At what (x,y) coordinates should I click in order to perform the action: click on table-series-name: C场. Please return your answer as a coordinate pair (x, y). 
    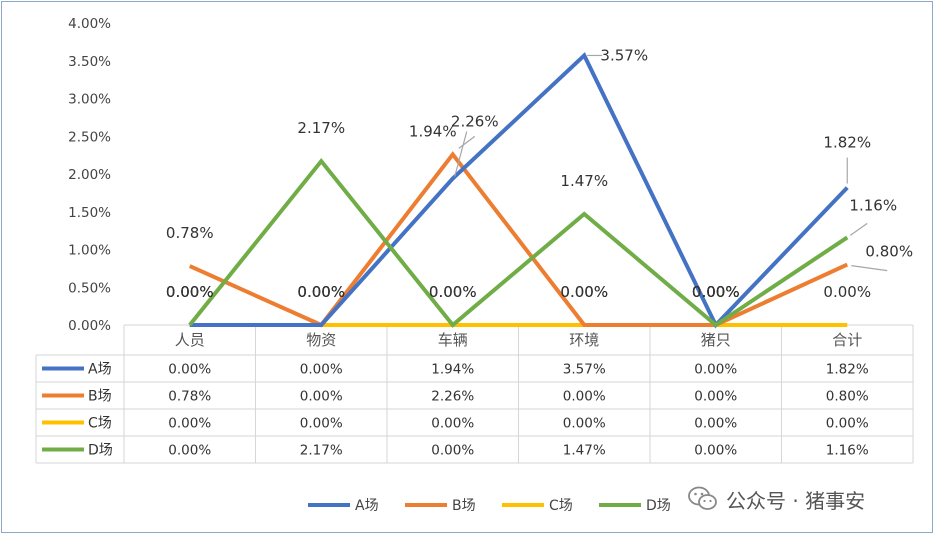
    Looking at the image, I should click on (100, 424).